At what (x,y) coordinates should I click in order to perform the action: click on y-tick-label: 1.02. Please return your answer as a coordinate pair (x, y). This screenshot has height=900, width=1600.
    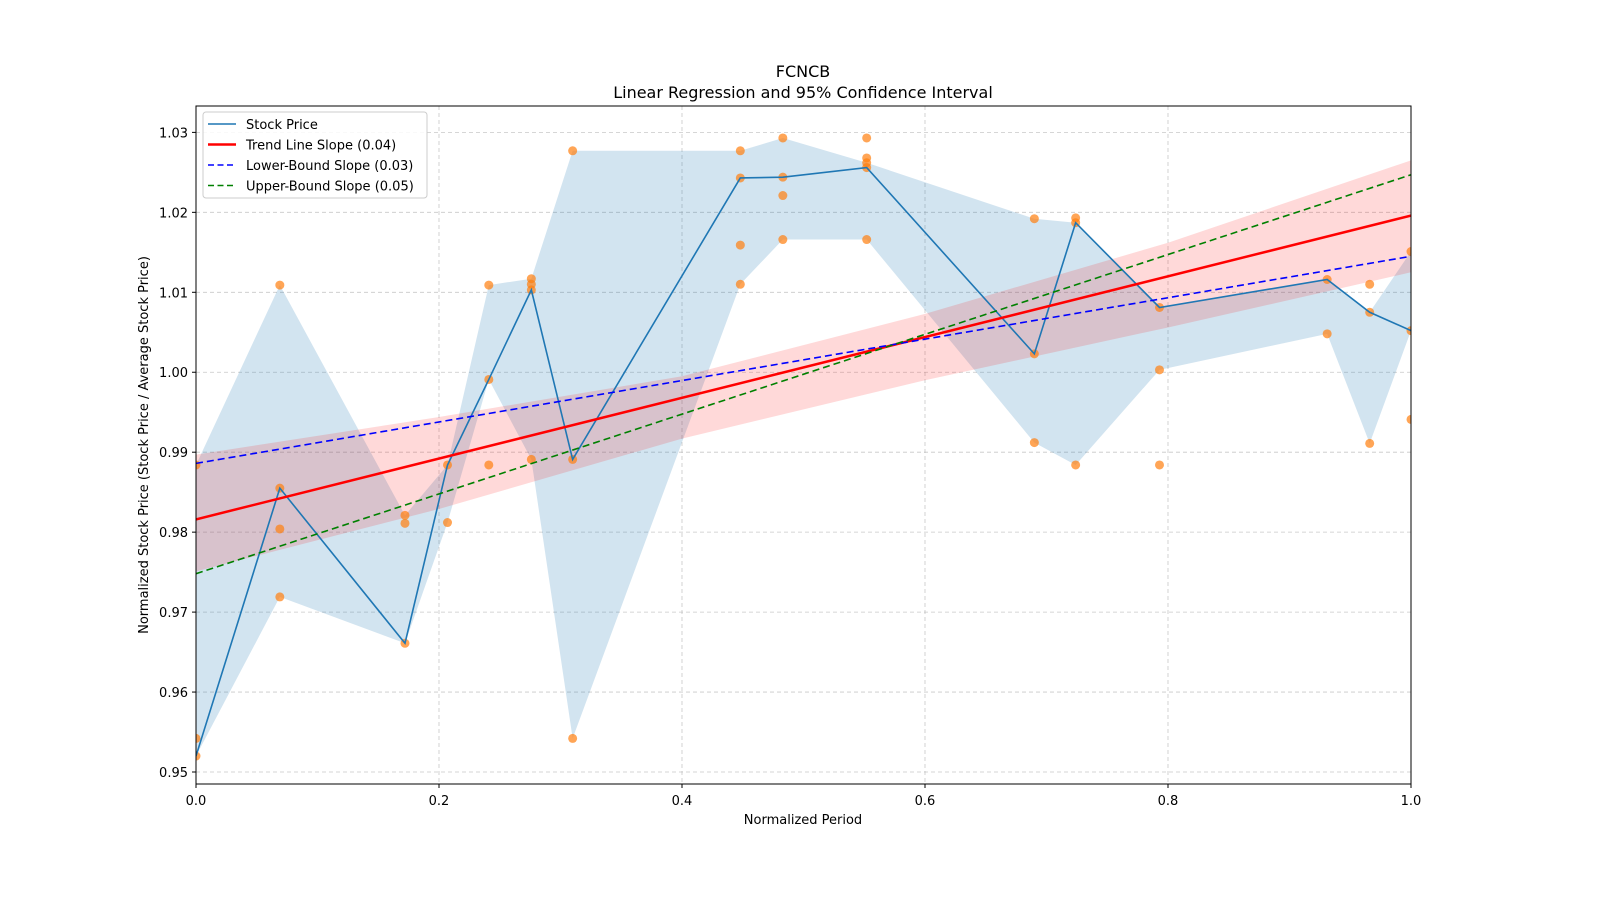
    Looking at the image, I should click on (173, 213).